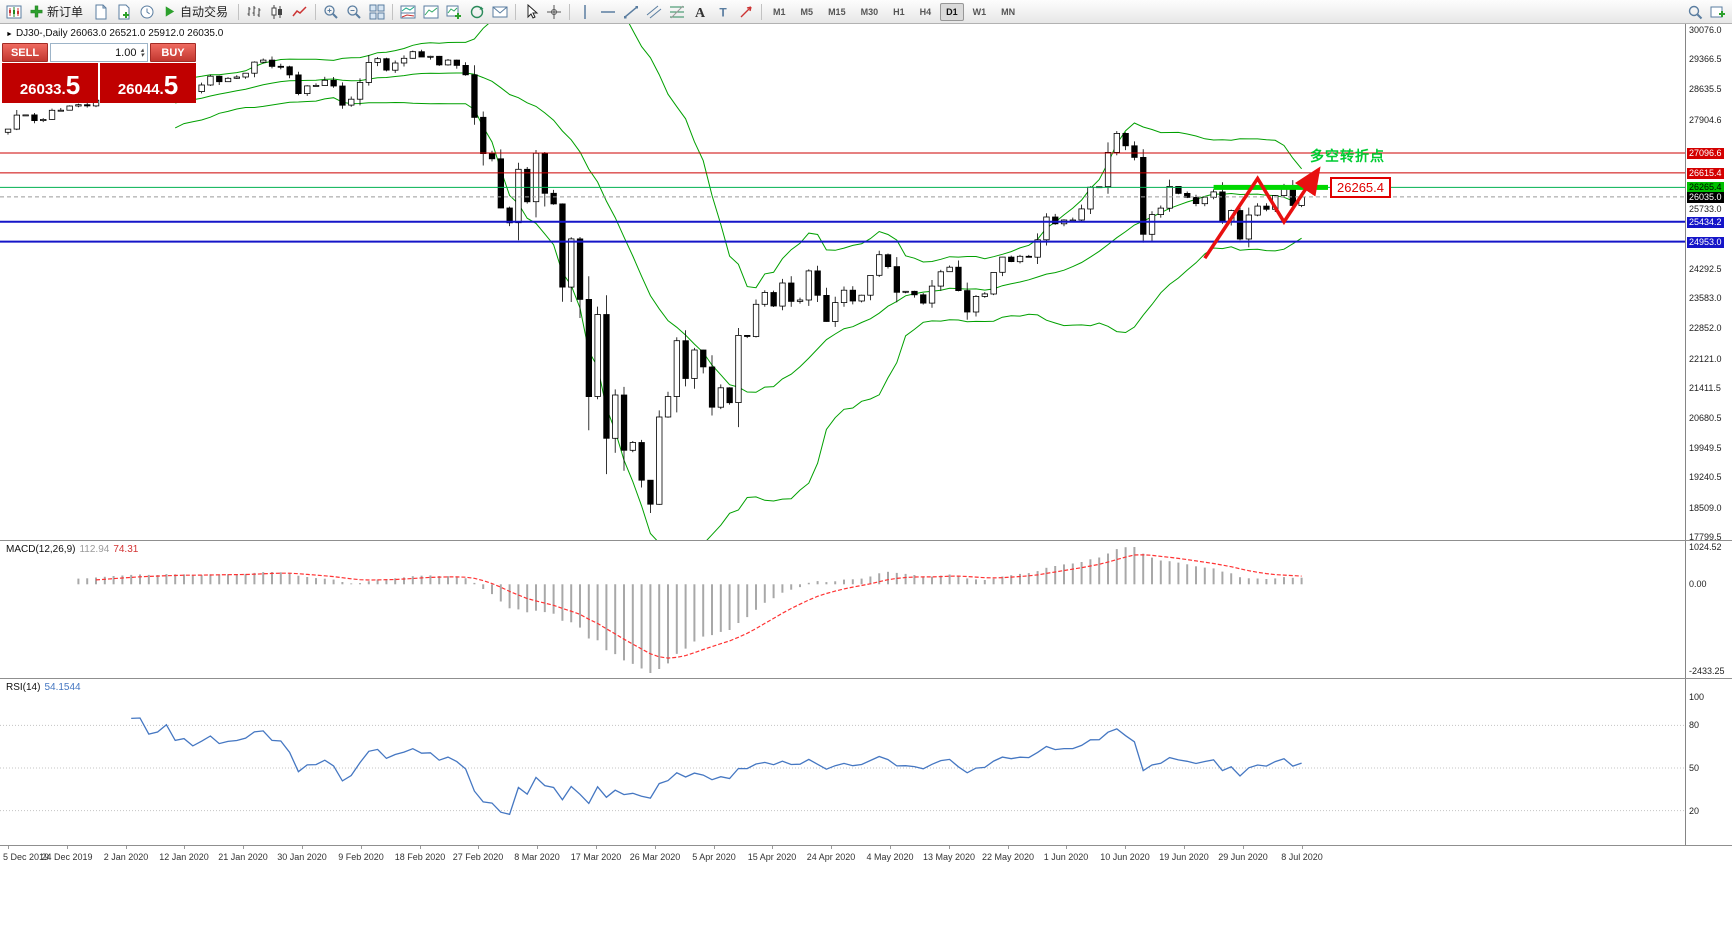 The image size is (1732, 950). Describe the element at coordinates (779, 11) in the screenshot. I see `timeframe-m1-button: M1` at that location.